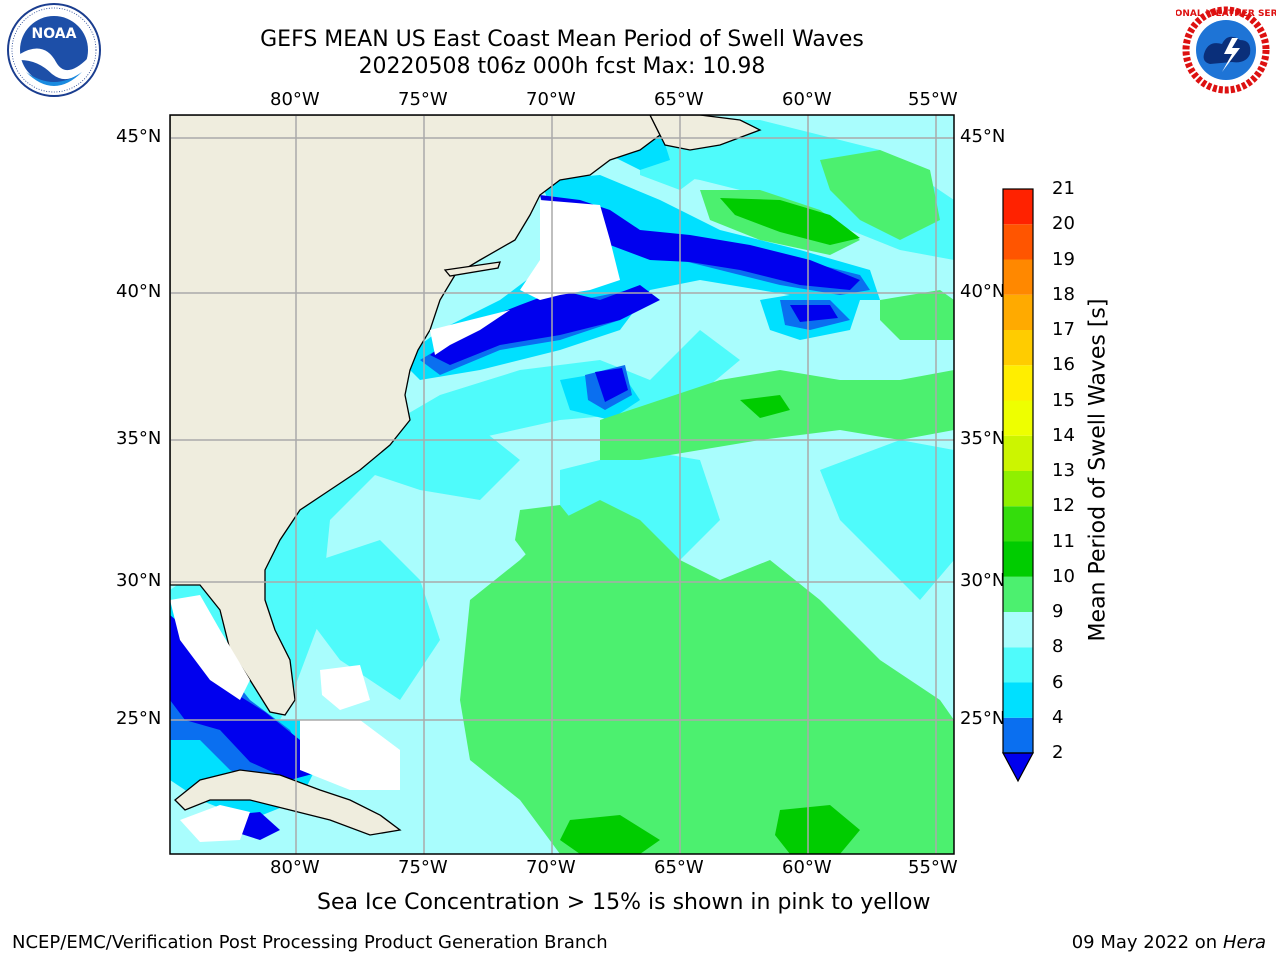 The width and height of the screenshot is (1280, 960). What do you see at coordinates (1144, 942) in the screenshot?
I see `footer-date-text: 09 May 2022 on` at bounding box center [1144, 942].